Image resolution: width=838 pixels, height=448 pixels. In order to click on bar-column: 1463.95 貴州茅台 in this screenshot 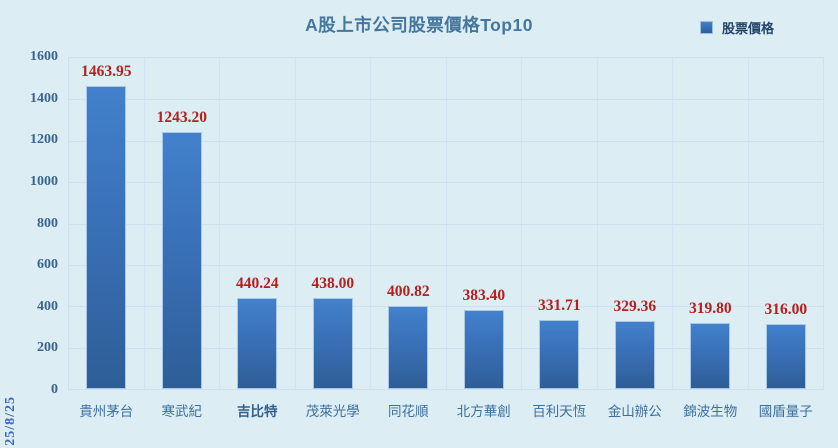, I will do `click(107, 238)`.